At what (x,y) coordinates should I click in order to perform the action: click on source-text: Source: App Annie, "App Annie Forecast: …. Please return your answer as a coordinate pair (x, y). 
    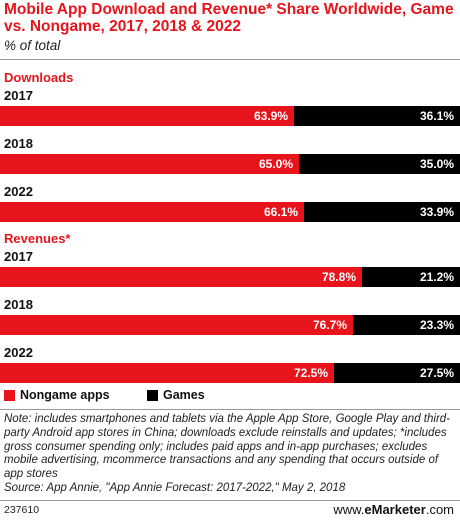
    Looking at the image, I should click on (175, 487).